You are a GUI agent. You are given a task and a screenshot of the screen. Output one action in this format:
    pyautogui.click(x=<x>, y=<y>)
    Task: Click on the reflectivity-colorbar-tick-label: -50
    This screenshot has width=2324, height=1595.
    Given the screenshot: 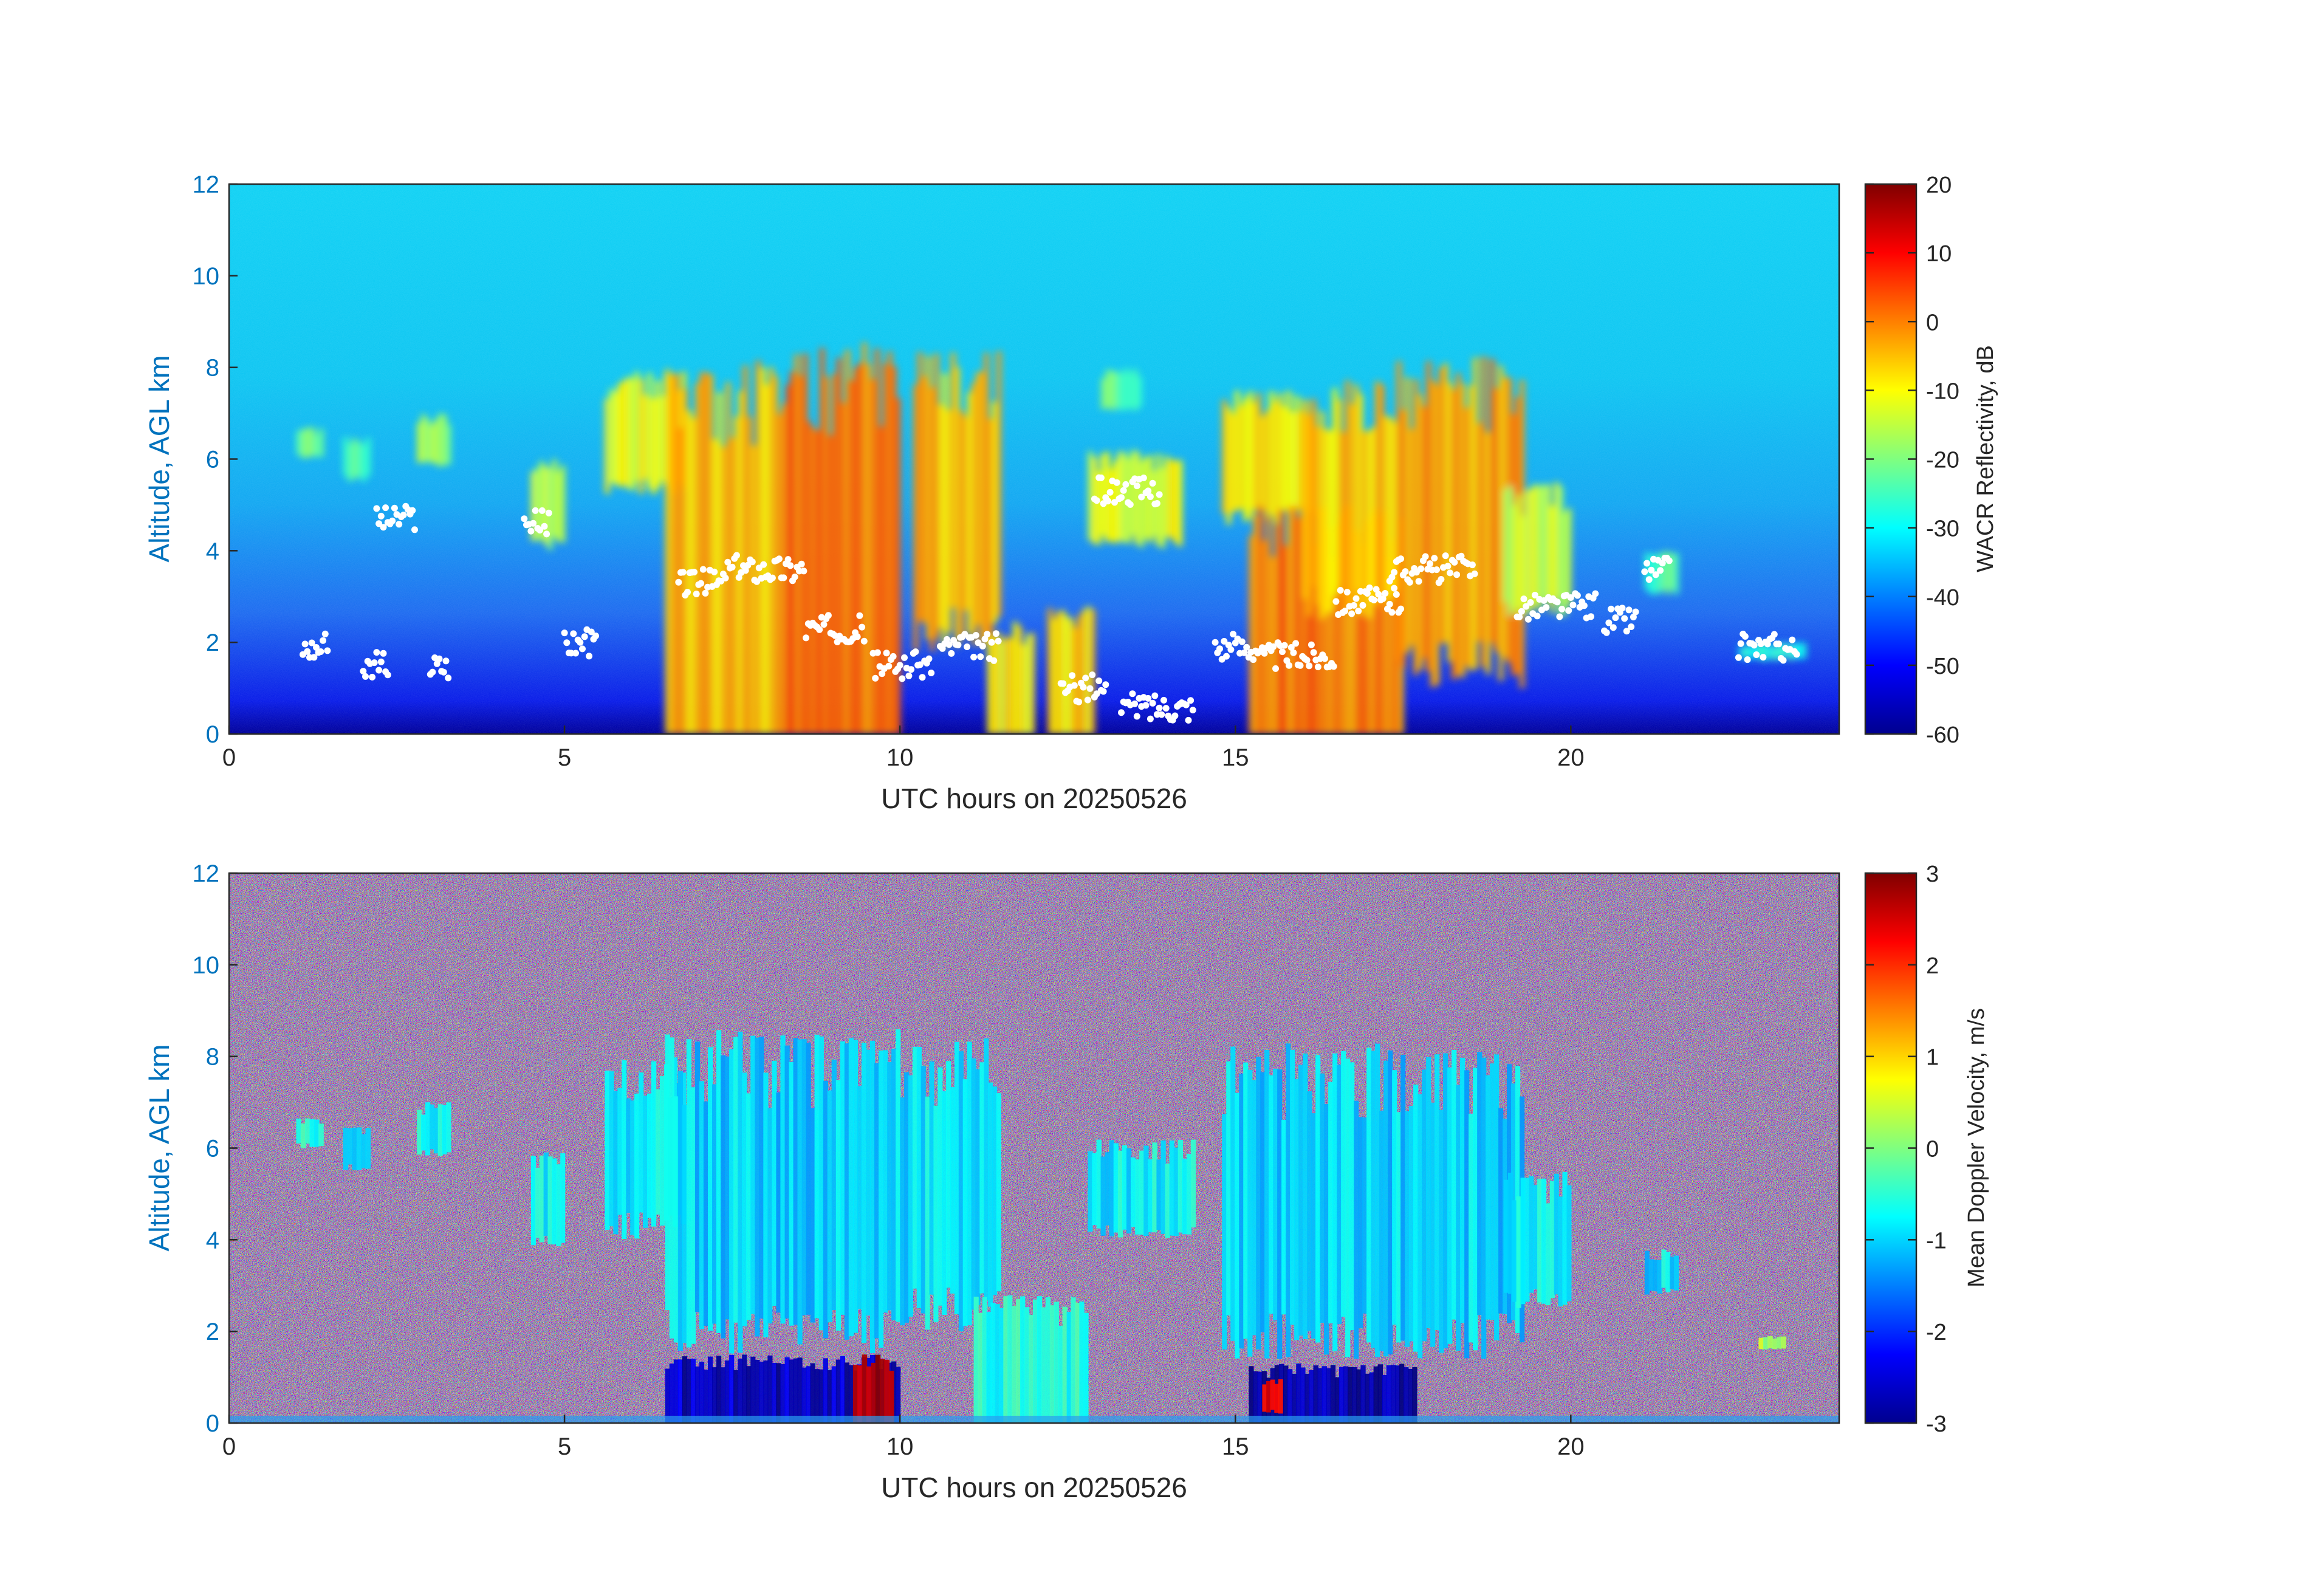 What is the action you would take?
    pyautogui.click(x=1943, y=666)
    